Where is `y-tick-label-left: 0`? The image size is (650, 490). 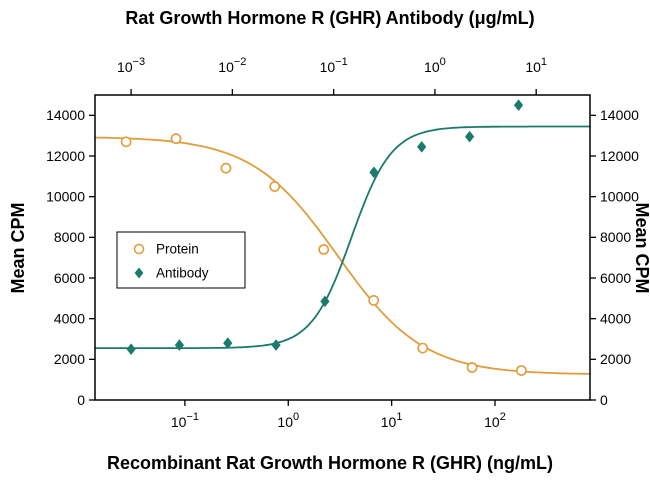 y-tick-label-left: 0 is located at coordinates (81, 400).